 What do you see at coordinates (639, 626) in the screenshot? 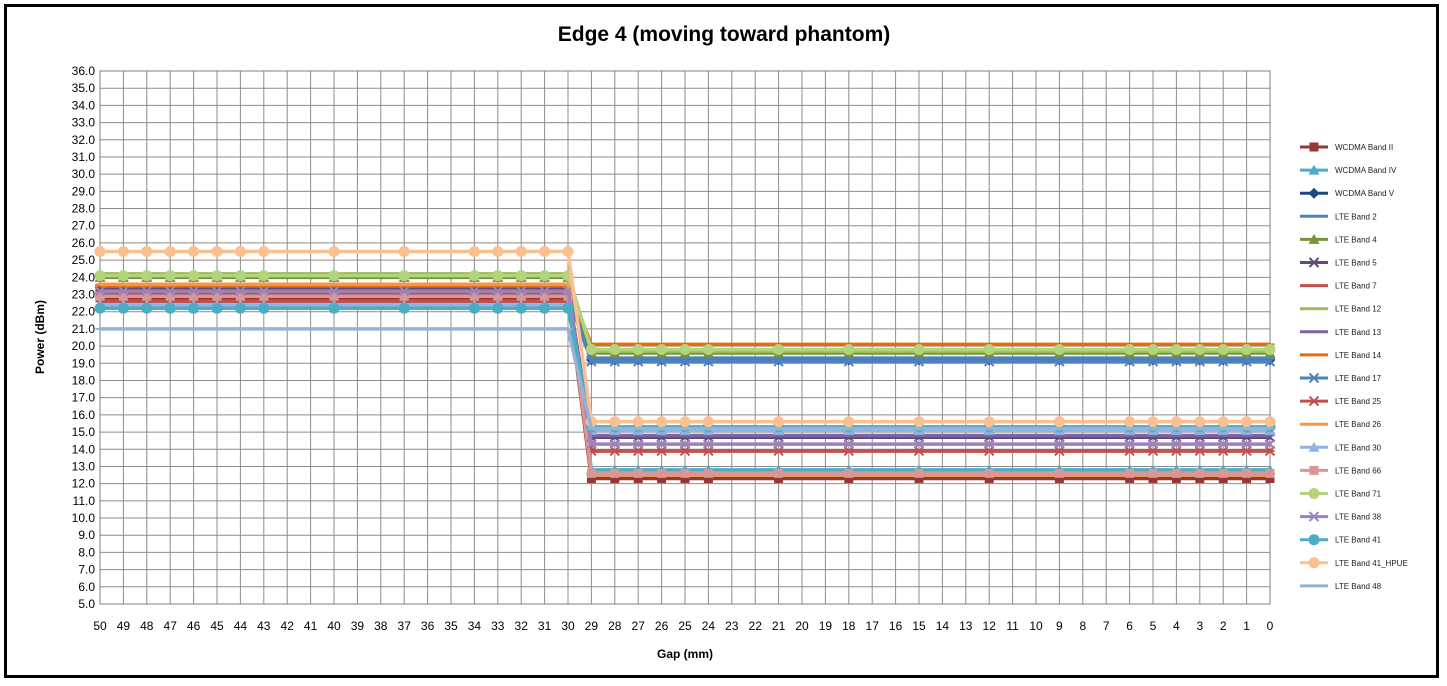
I see `x-tick-label: 27` at bounding box center [639, 626].